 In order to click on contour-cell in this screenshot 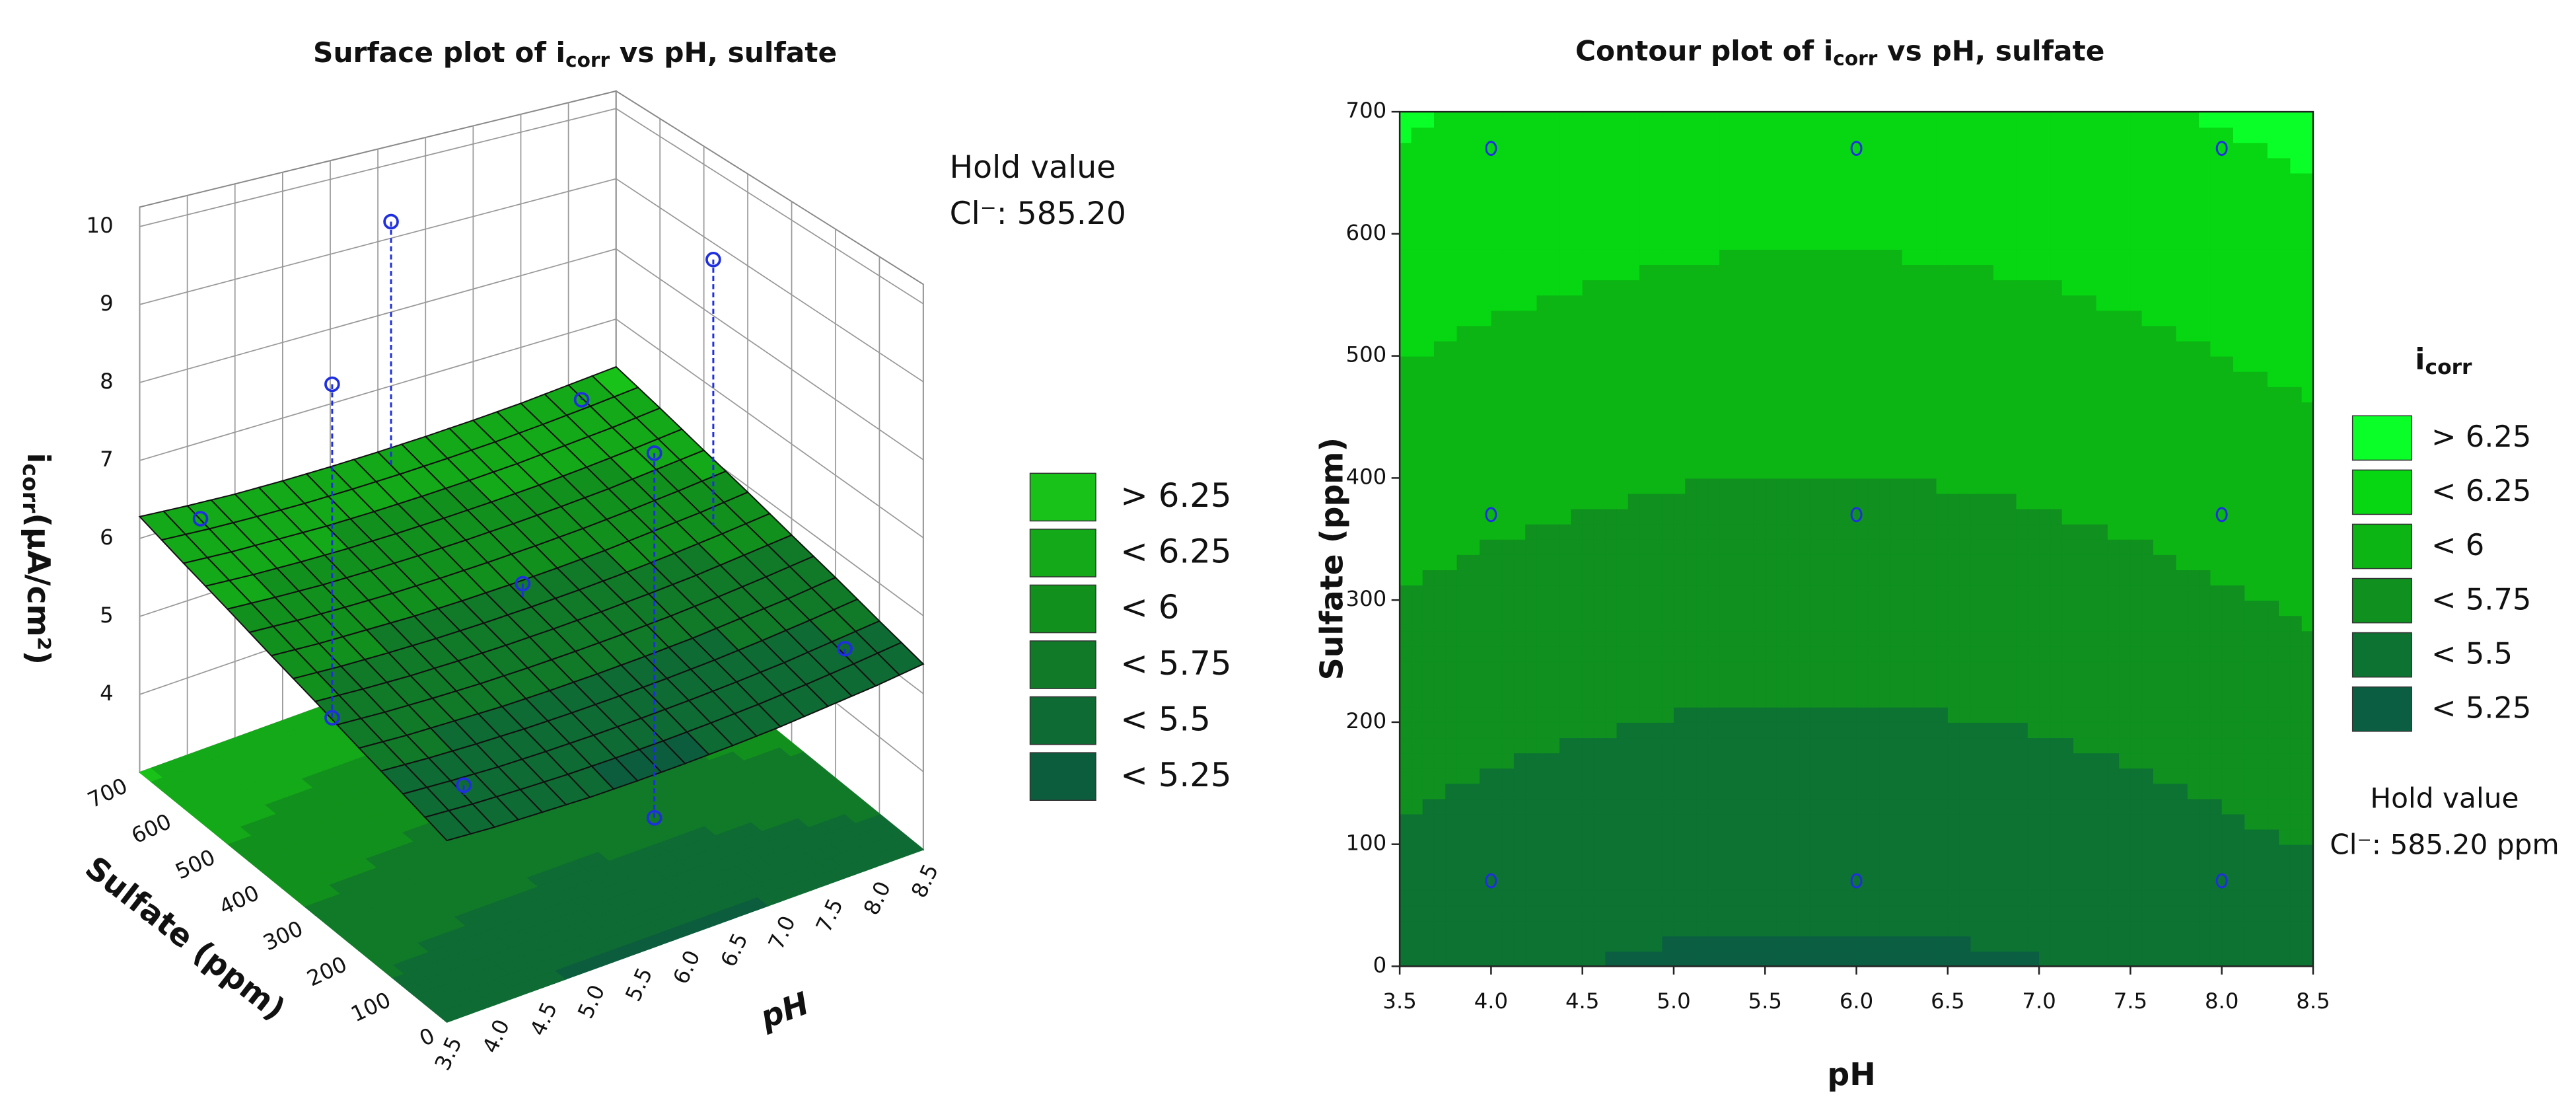, I will do `click(1628, 417)`.